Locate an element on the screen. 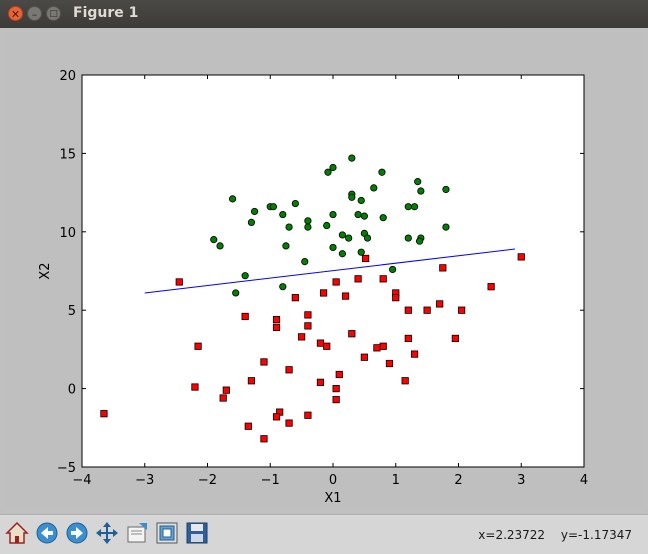 Image resolution: width=648 pixels, height=554 pixels. maximize-button: □ is located at coordinates (53, 13).